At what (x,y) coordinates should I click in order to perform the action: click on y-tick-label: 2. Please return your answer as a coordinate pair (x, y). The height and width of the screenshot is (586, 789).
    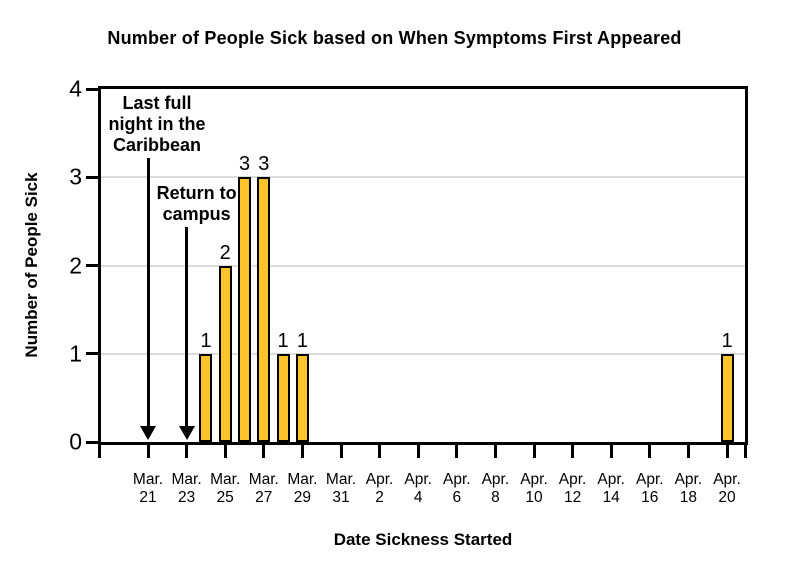
    Looking at the image, I should click on (75, 265).